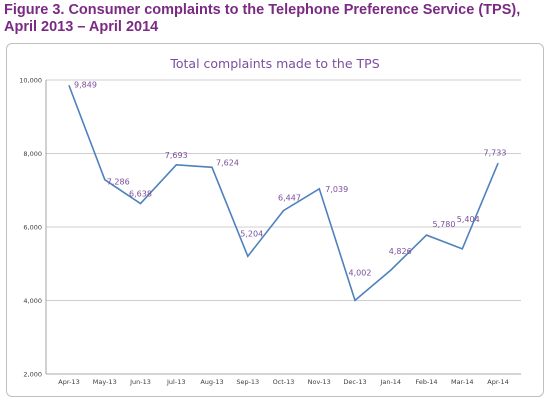  I want to click on x-tick-label: Jul-13, so click(175, 382).